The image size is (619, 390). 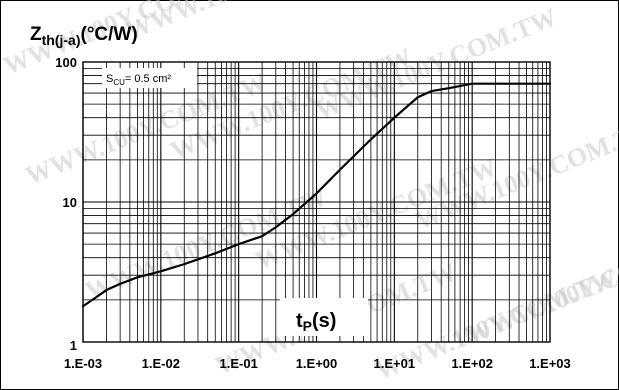 I want to click on y-tick-labels: 1 10 100, so click(x=66, y=204).